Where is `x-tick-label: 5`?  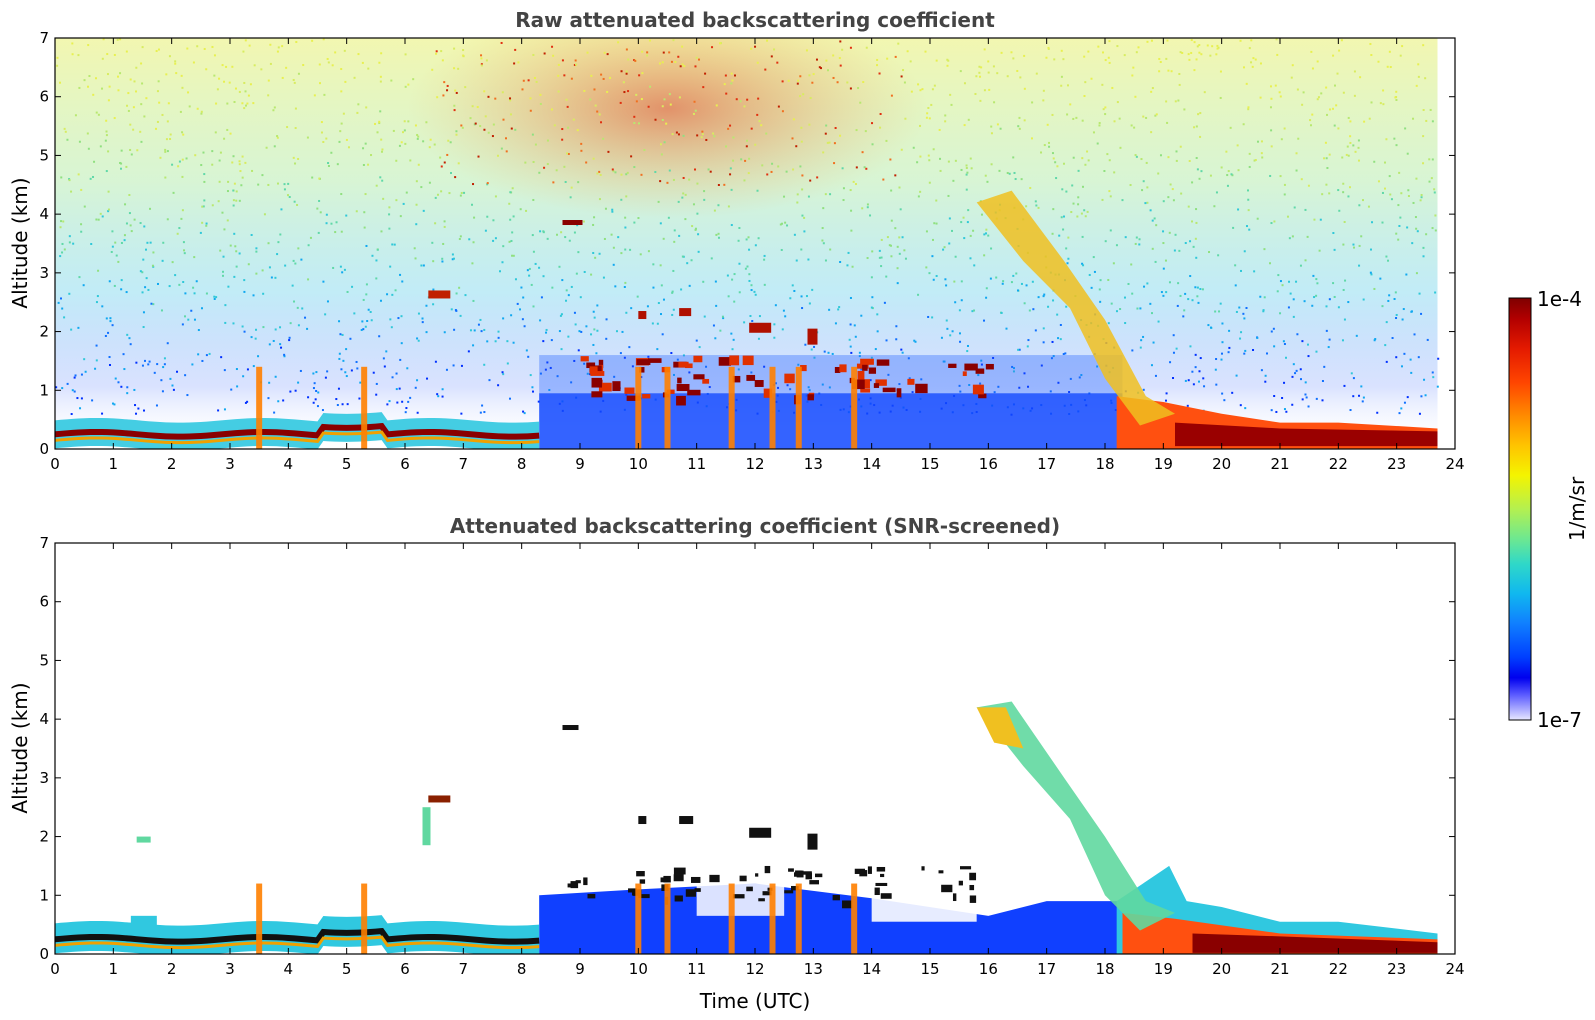 x-tick-label: 5 is located at coordinates (347, 464).